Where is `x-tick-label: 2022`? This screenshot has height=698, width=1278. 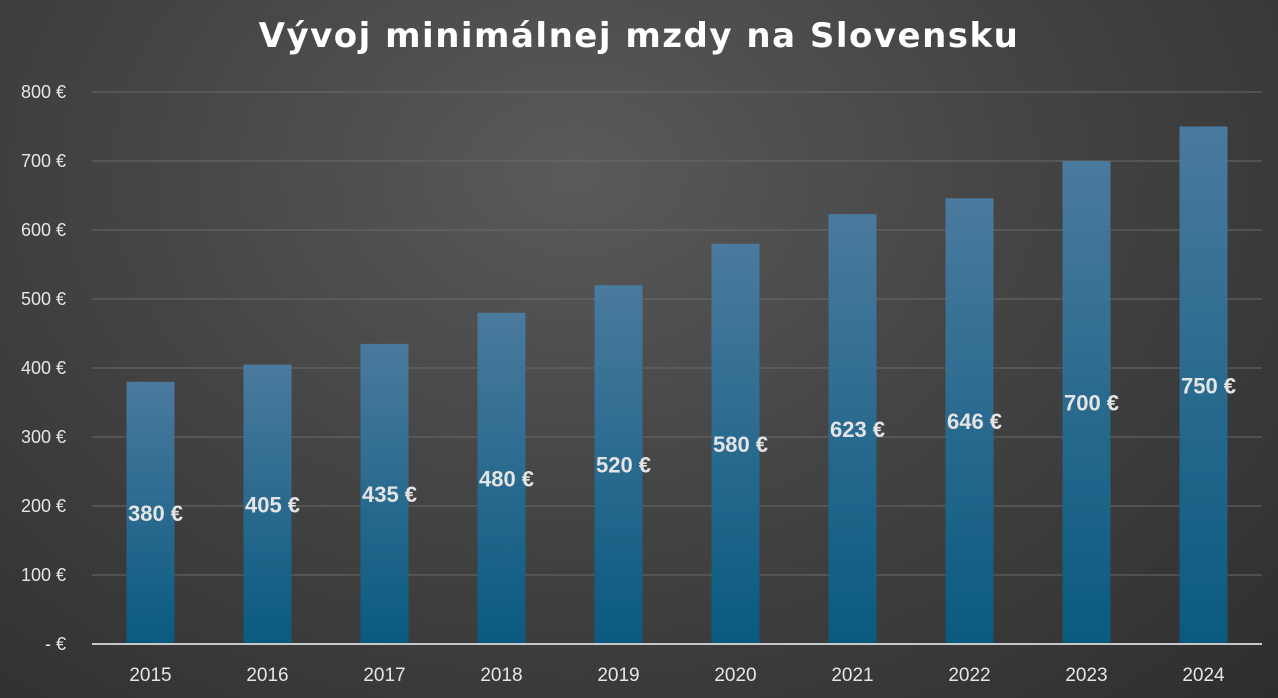
x-tick-label: 2022 is located at coordinates (969, 675).